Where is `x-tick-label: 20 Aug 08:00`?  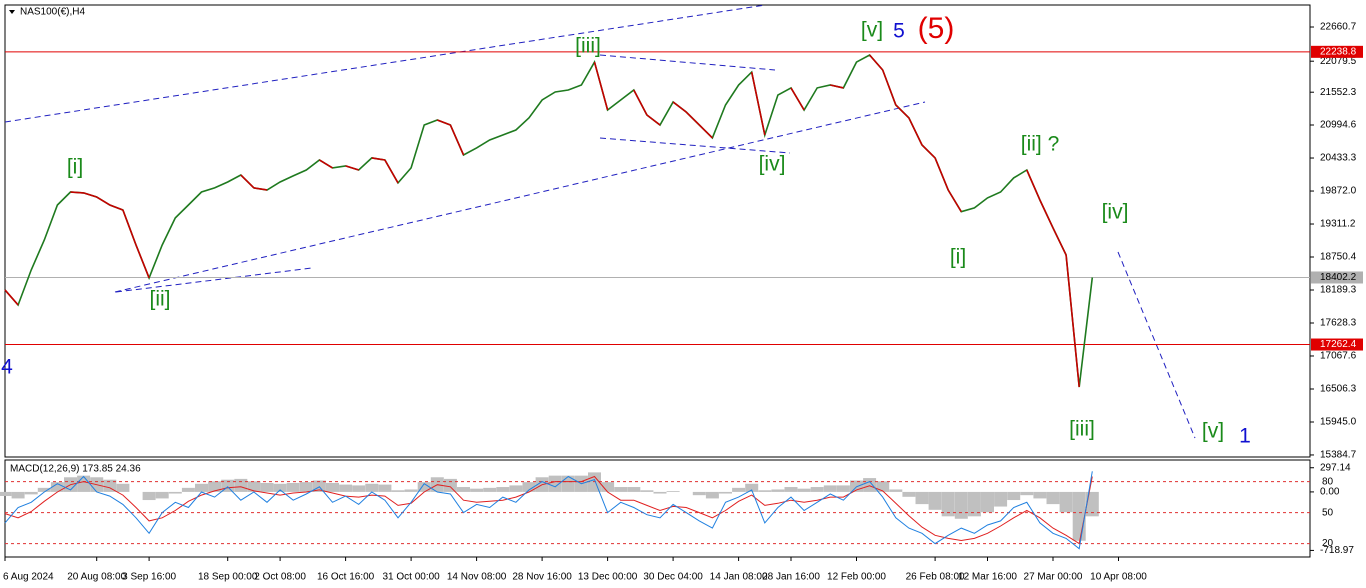
x-tick-label: 20 Aug 08:00 is located at coordinates (96, 577).